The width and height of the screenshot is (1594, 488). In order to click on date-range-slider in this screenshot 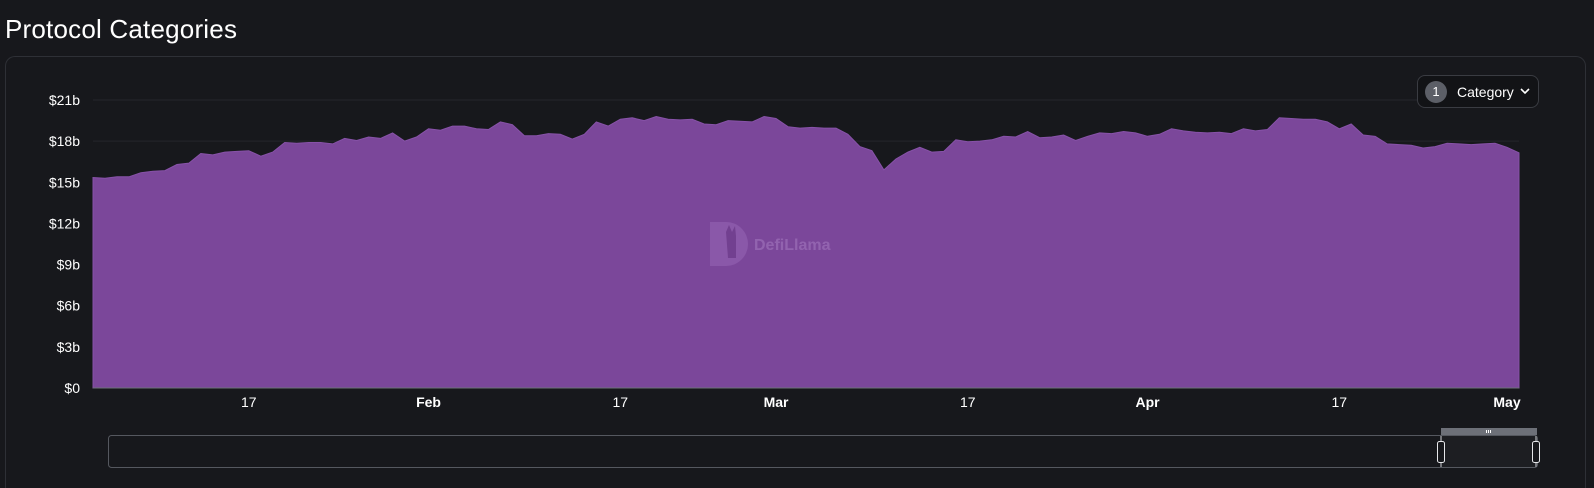, I will do `click(824, 448)`.